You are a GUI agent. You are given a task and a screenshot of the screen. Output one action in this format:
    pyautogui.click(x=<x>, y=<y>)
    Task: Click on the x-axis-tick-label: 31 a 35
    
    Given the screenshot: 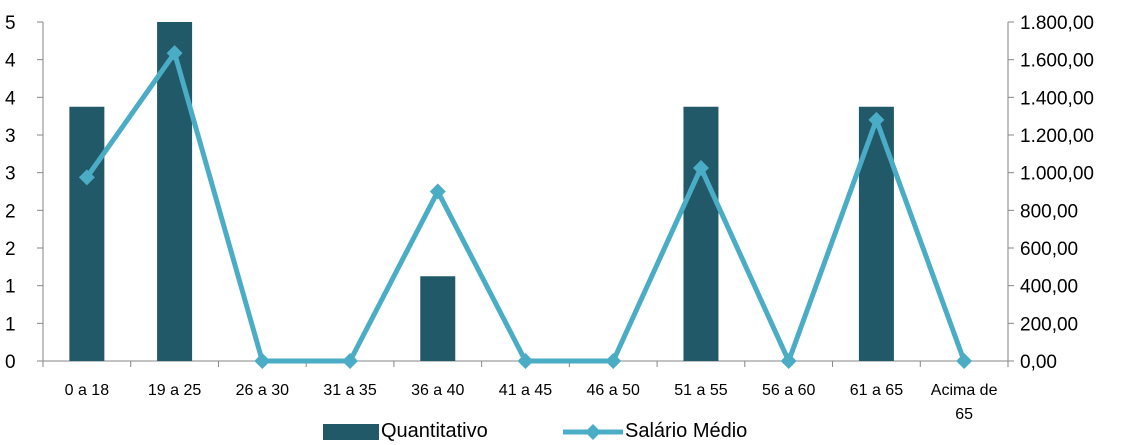 What is the action you would take?
    pyautogui.click(x=349, y=390)
    